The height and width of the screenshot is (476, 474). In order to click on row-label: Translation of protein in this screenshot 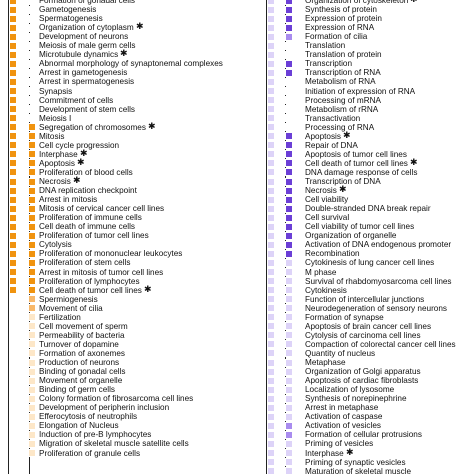, I will do `click(343, 55)`.